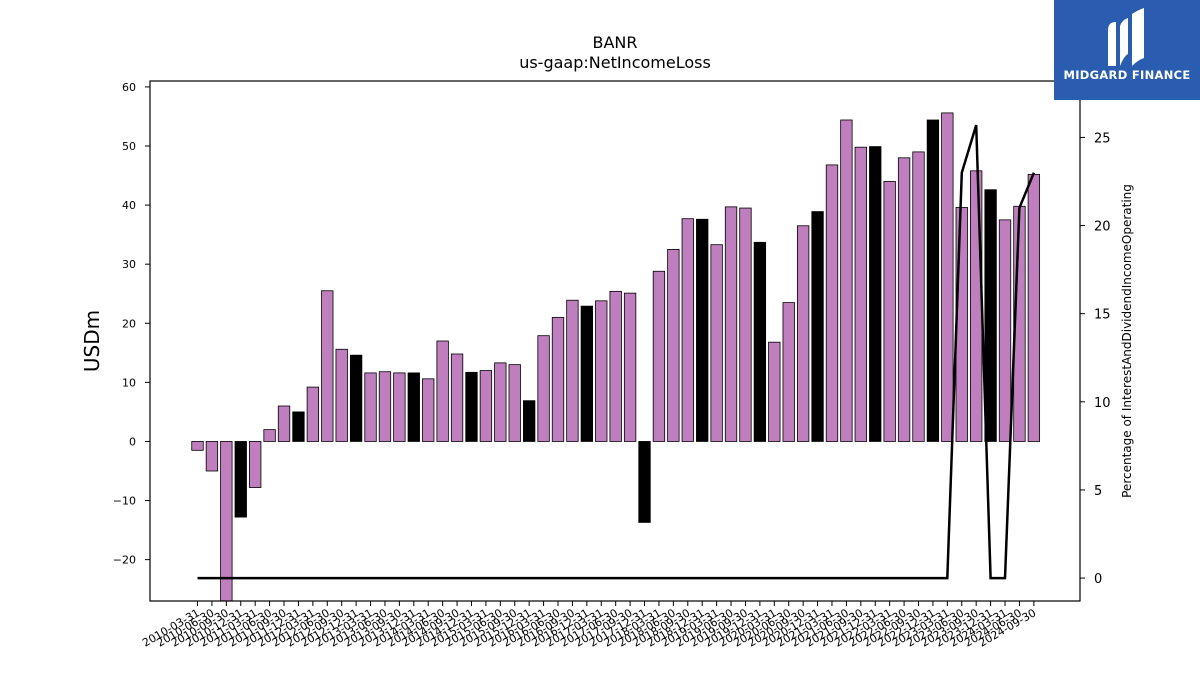 The image size is (1200, 675). I want to click on y2-tick-label: 10, so click(1102, 403).